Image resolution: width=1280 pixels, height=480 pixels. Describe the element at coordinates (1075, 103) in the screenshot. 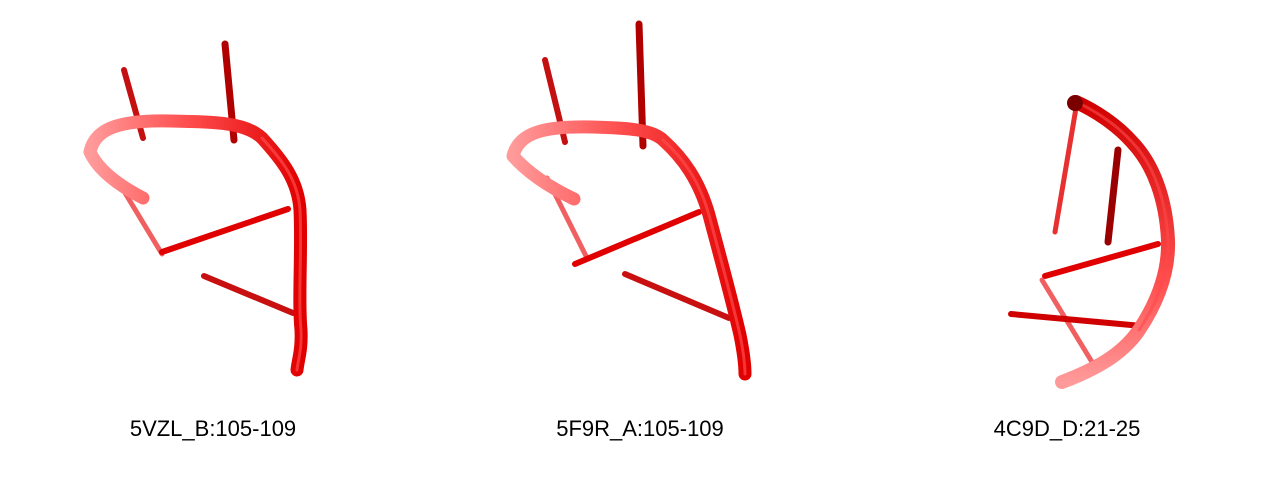

I see `backbone-end-cap` at that location.